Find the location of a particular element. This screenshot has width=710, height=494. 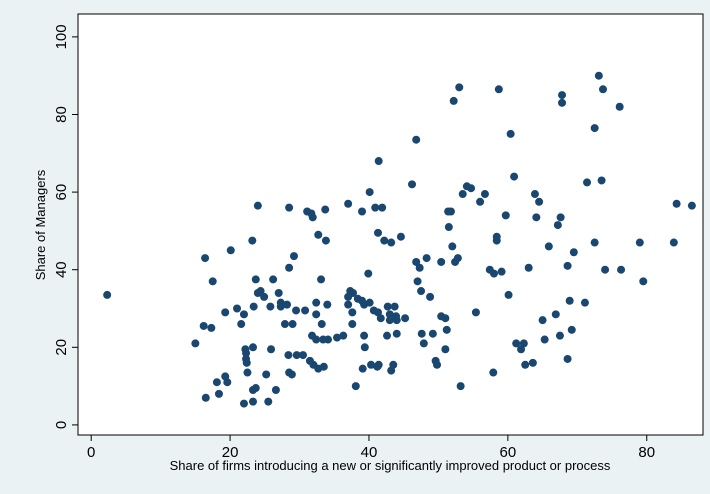

x-tick-label: 40 is located at coordinates (369, 452).